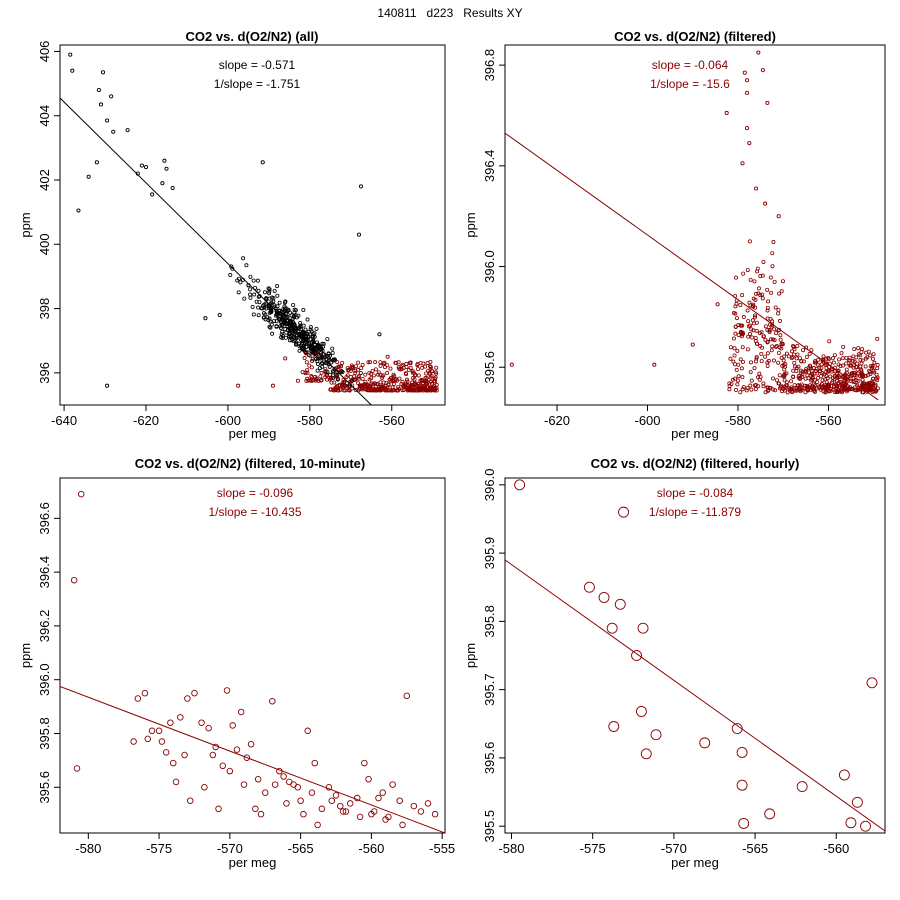 This screenshot has width=900, height=900. What do you see at coordinates (674, 848) in the screenshot?
I see `x-tick-label: -570` at bounding box center [674, 848].